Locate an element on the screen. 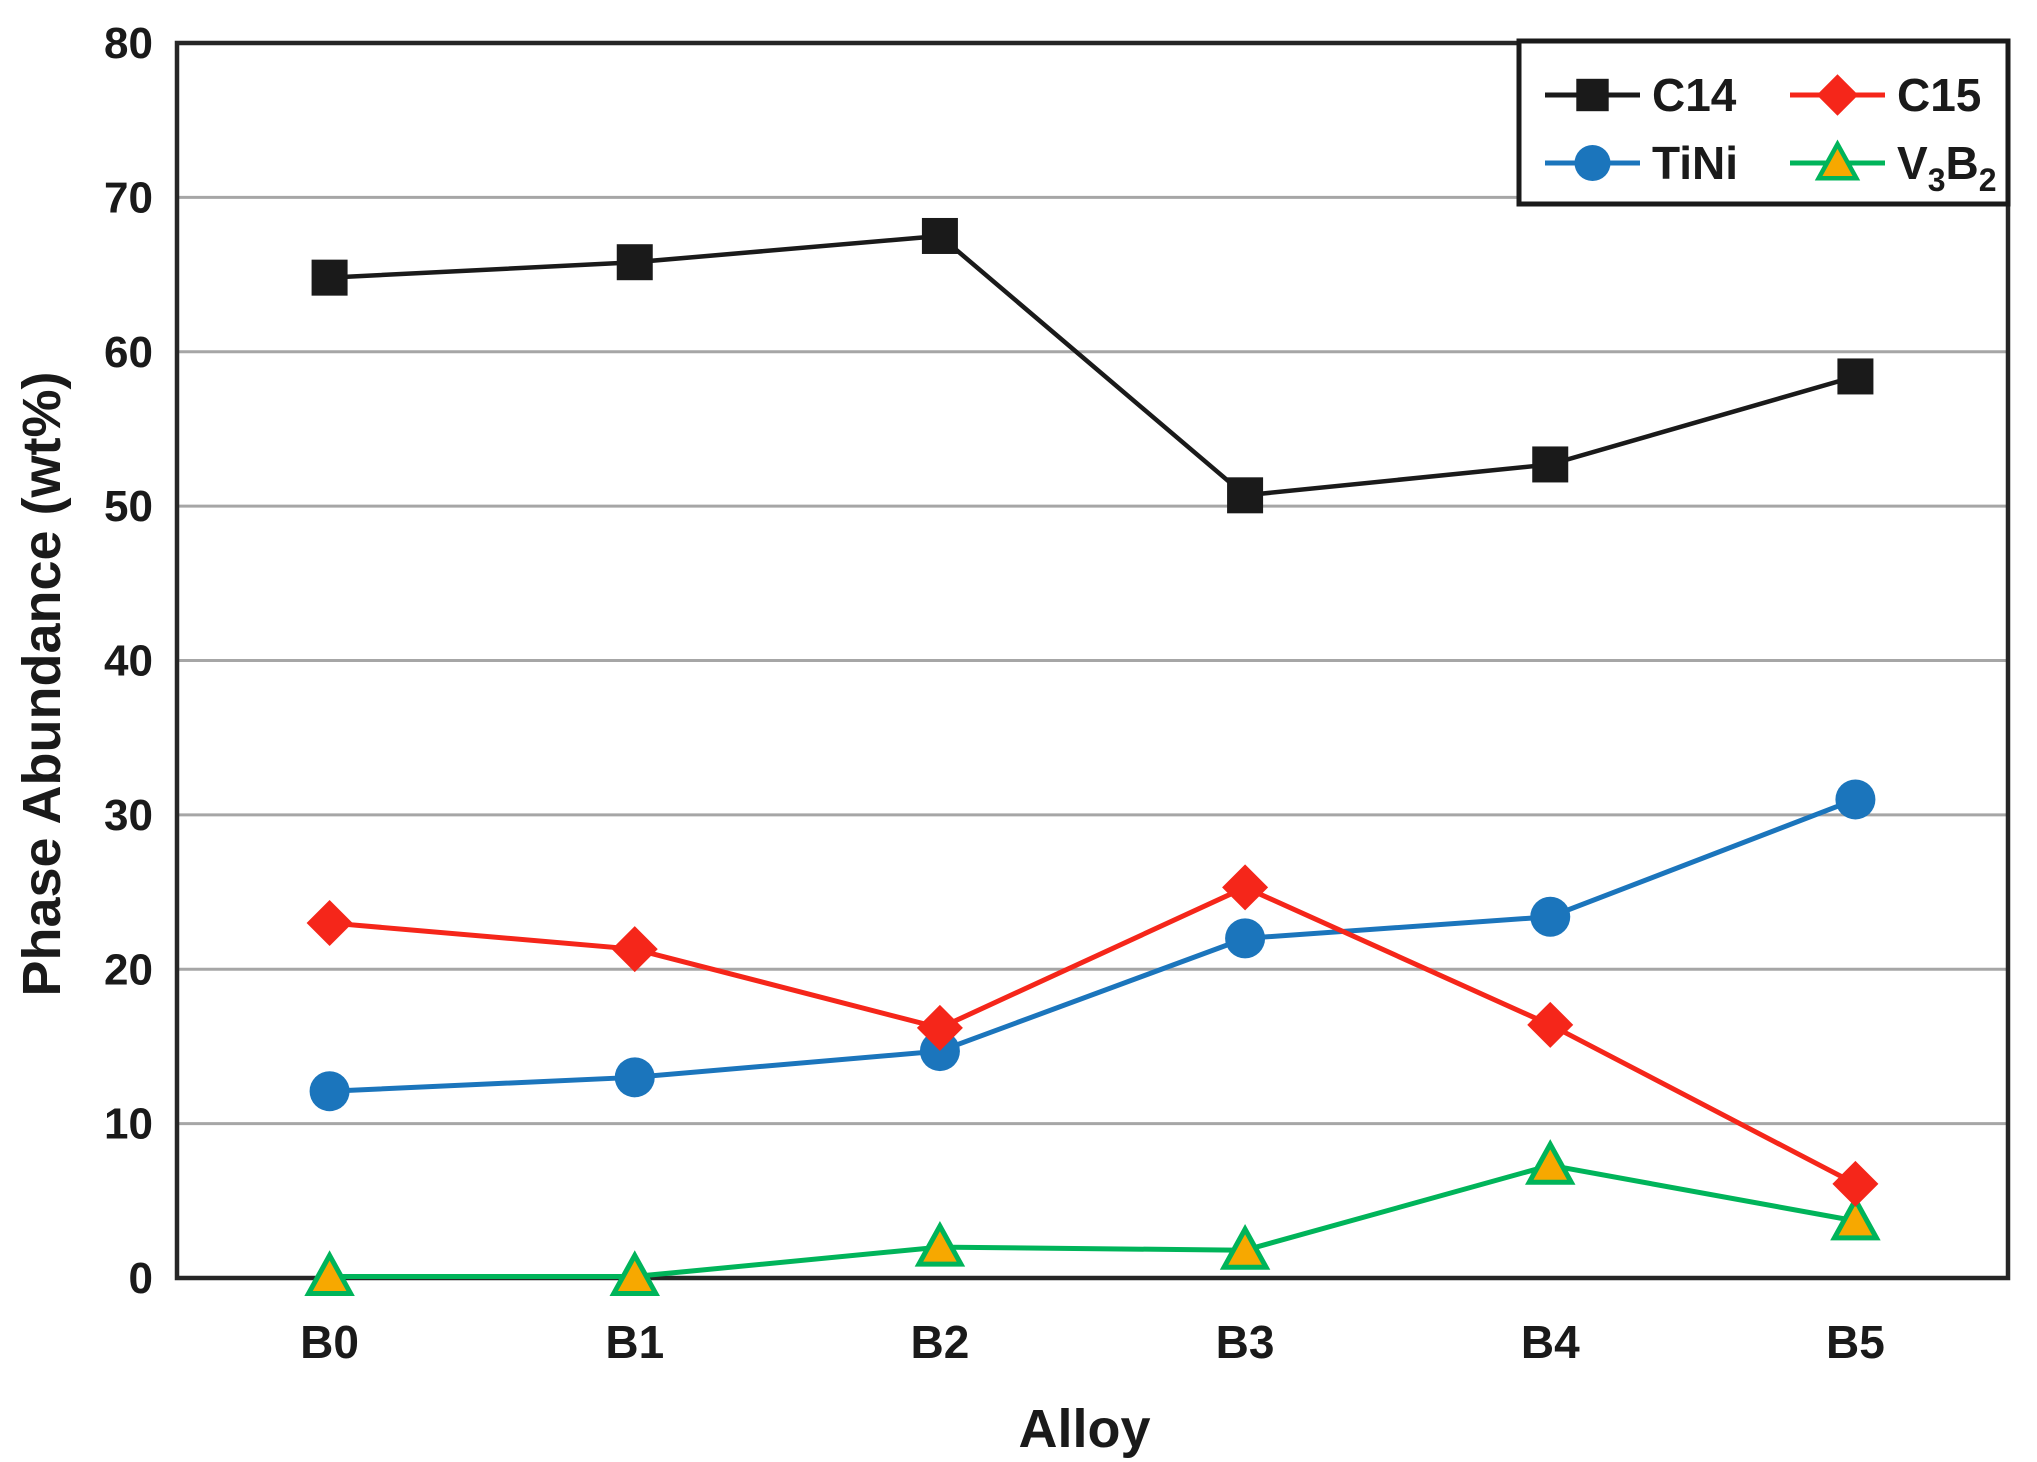 The height and width of the screenshot is (1462, 2037). legend: C14 C15 TiNi V3B2 is located at coordinates (1763, 122).